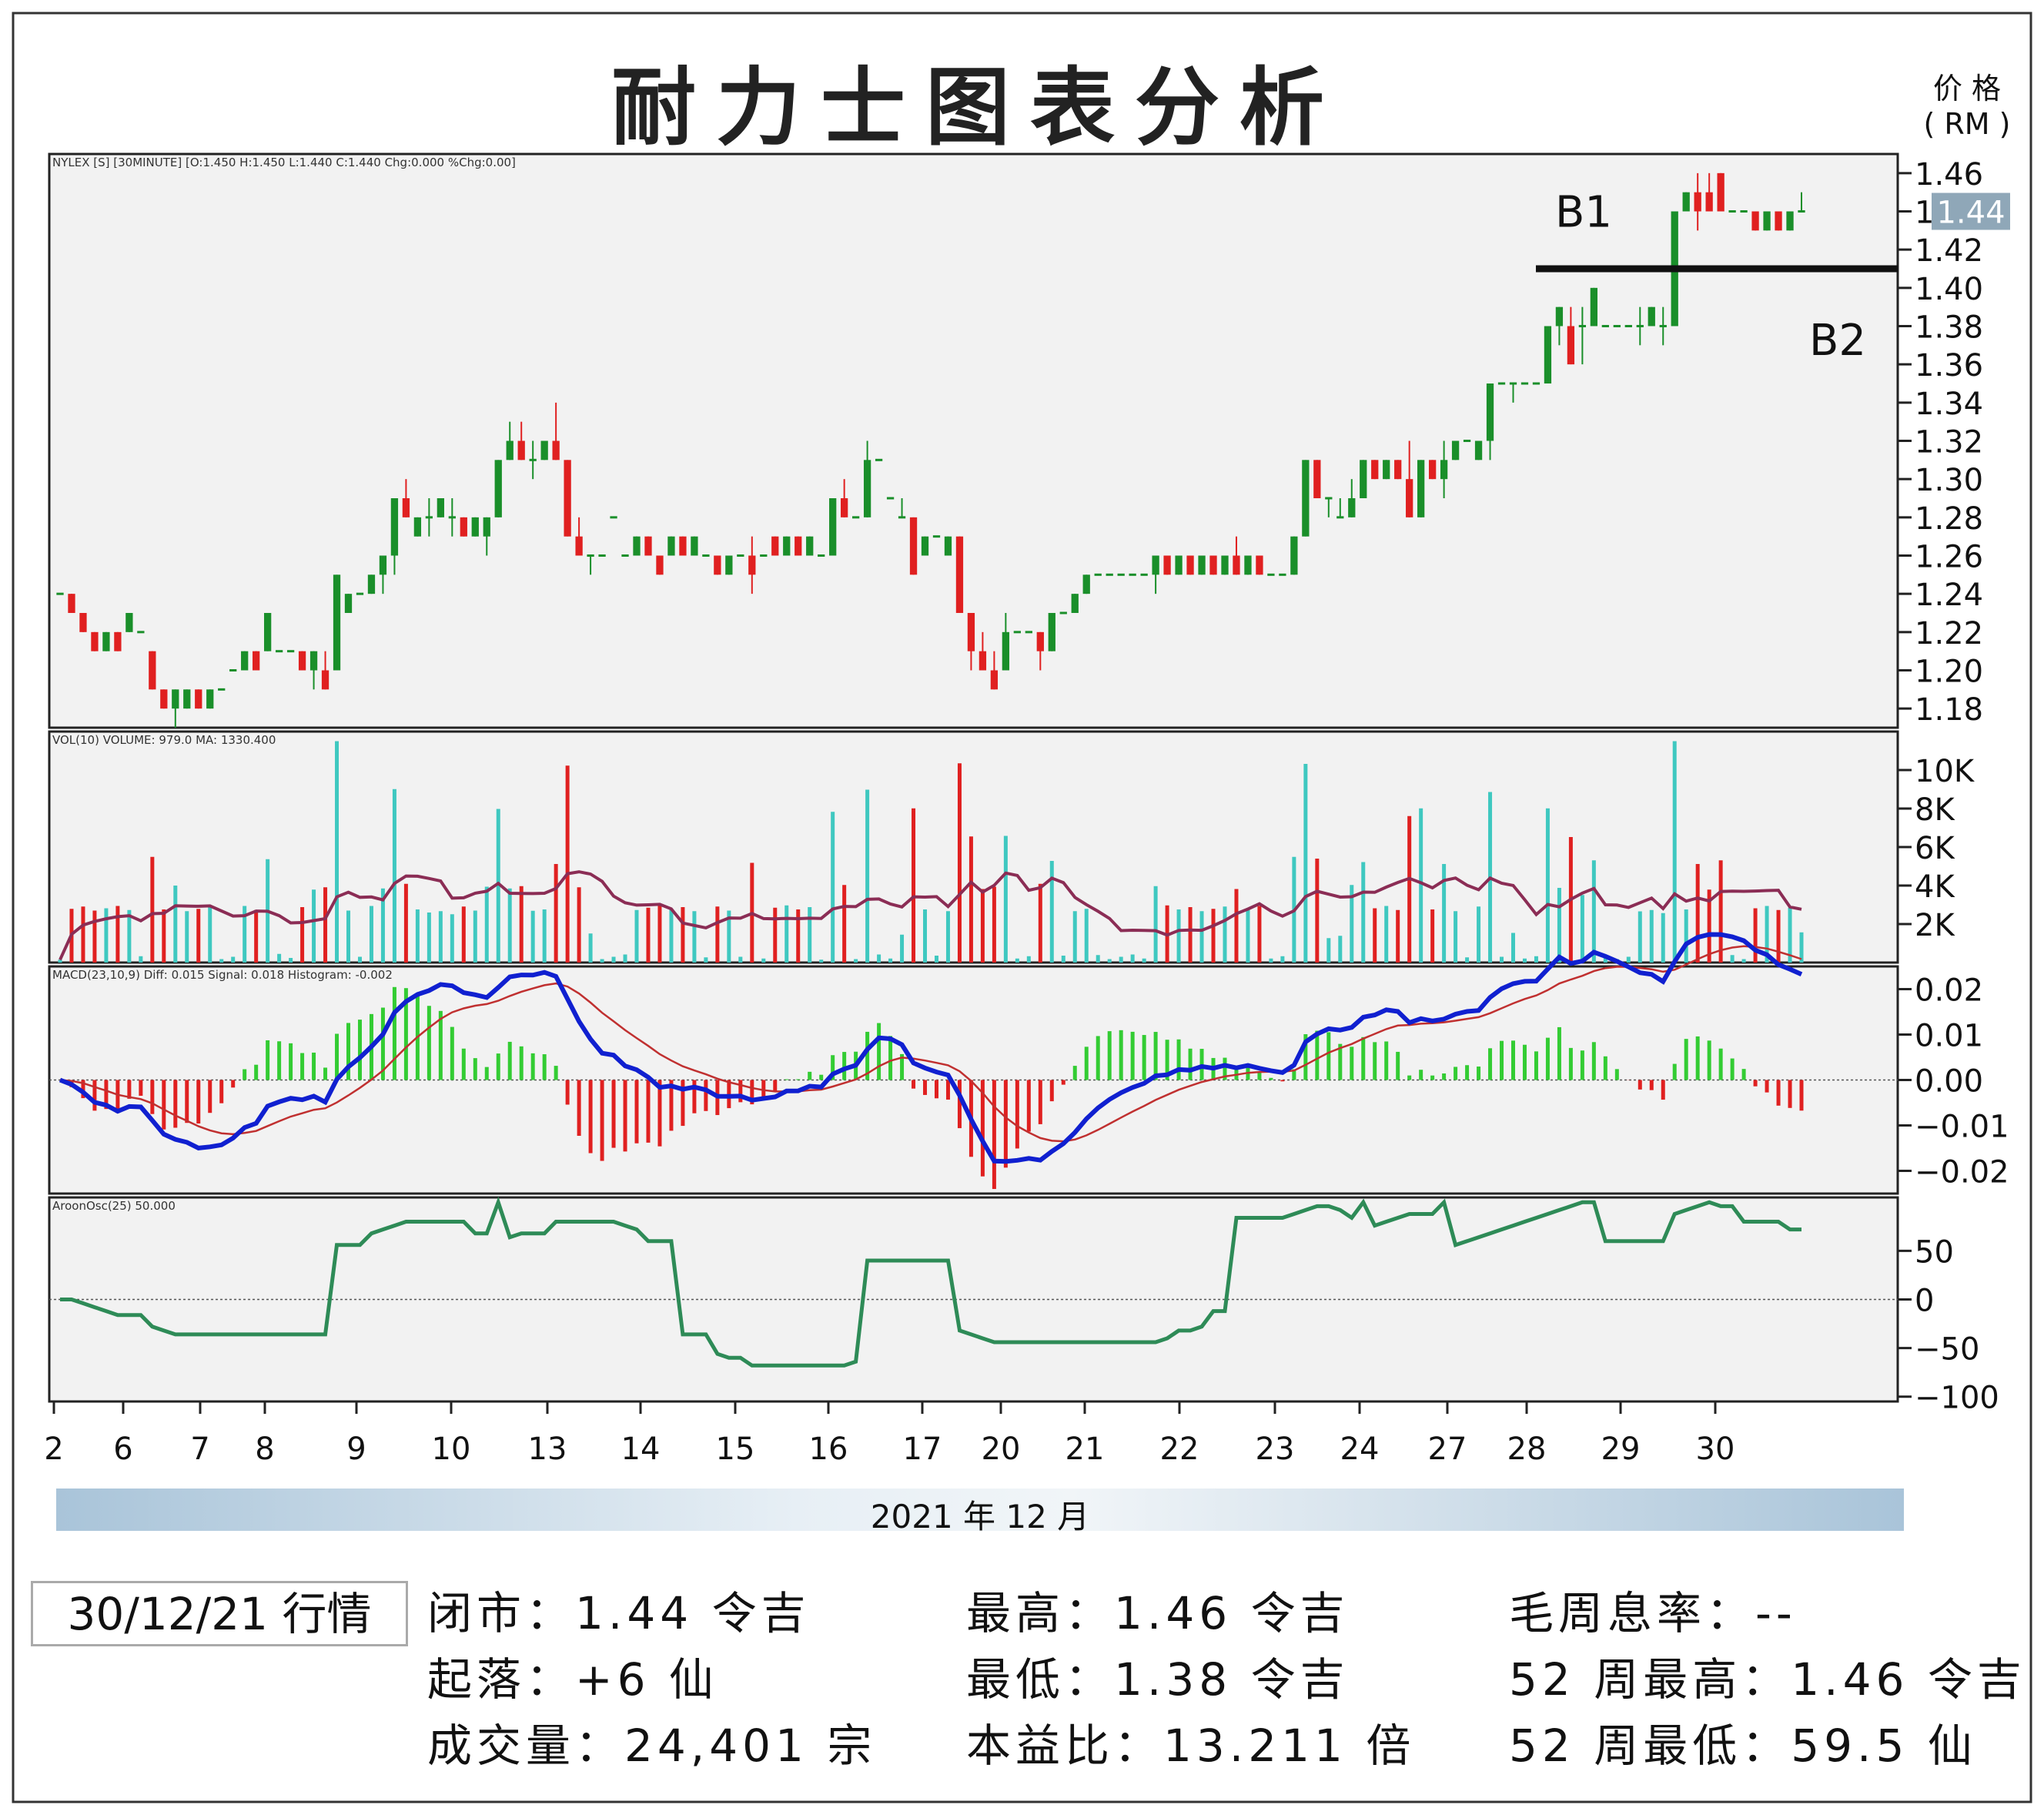 This screenshot has height=1815, width=2044. I want to click on x-tick-label: 10, so click(451, 1449).